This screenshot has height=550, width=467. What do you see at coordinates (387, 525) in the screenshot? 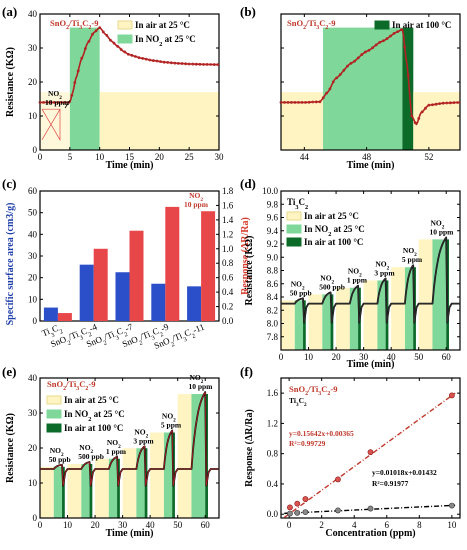
I see `x-tick-label: 6` at bounding box center [387, 525].